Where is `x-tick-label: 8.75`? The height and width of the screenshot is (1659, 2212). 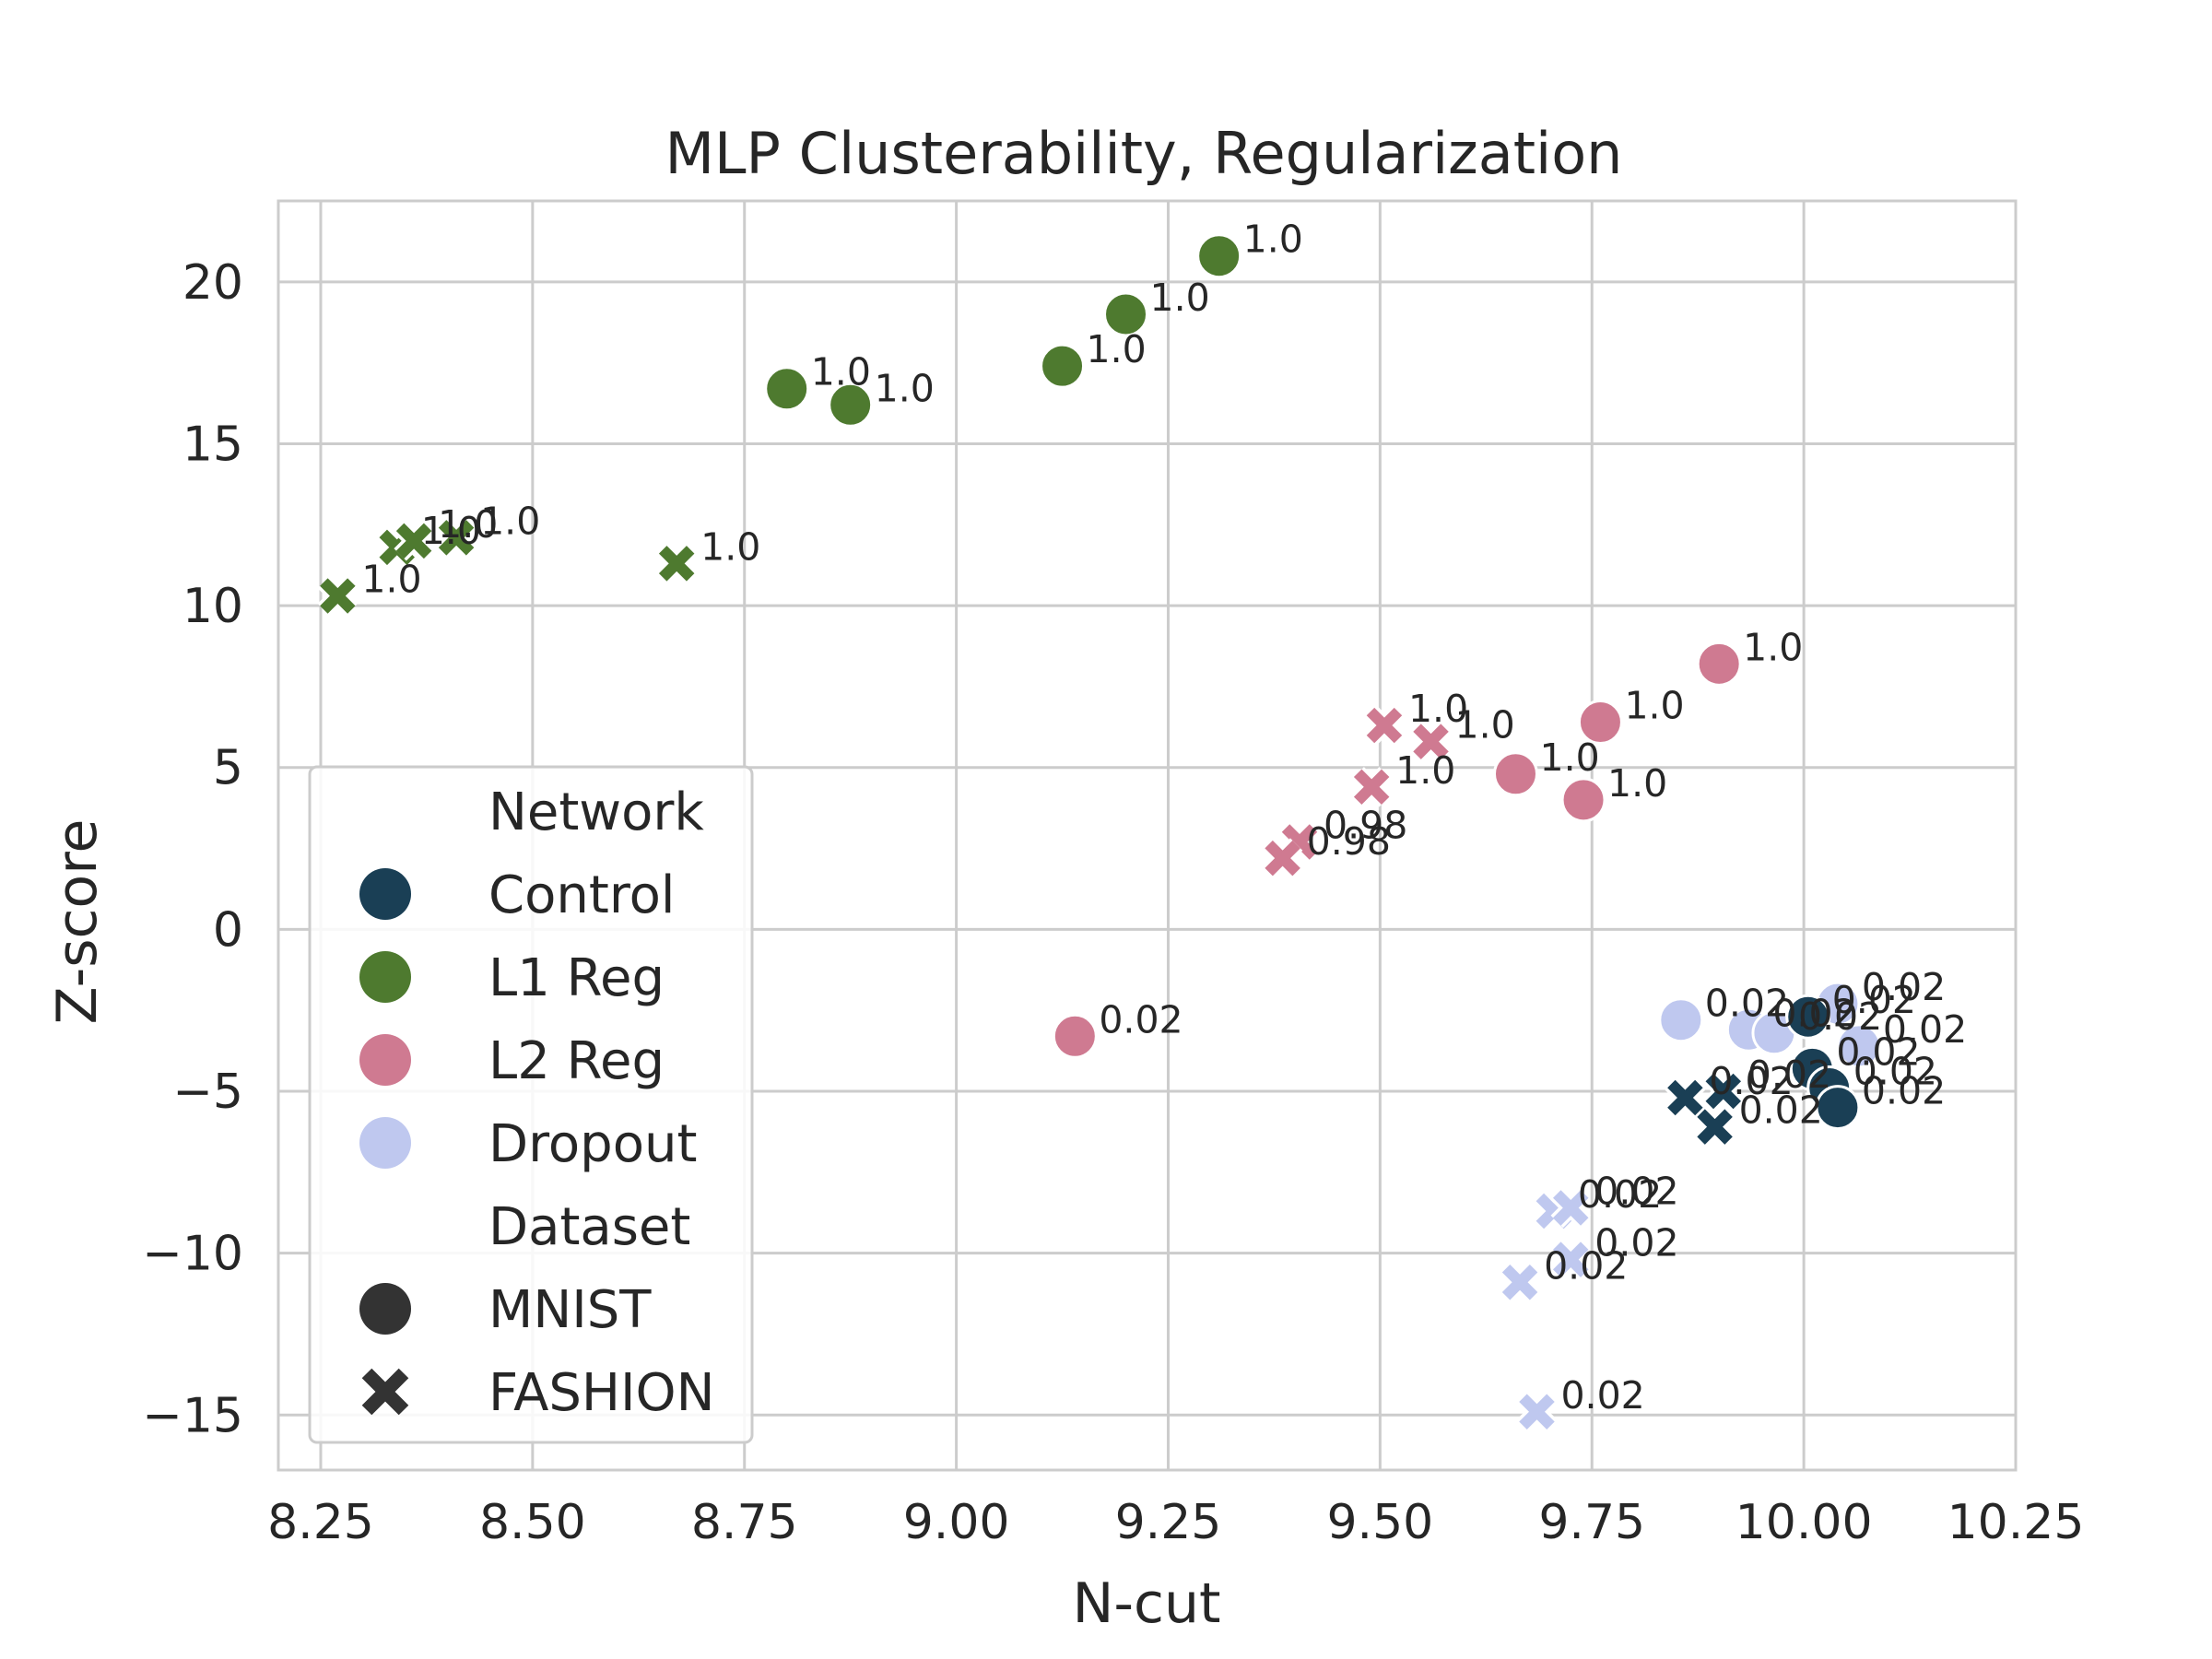
x-tick-label: 8.75 is located at coordinates (744, 1522).